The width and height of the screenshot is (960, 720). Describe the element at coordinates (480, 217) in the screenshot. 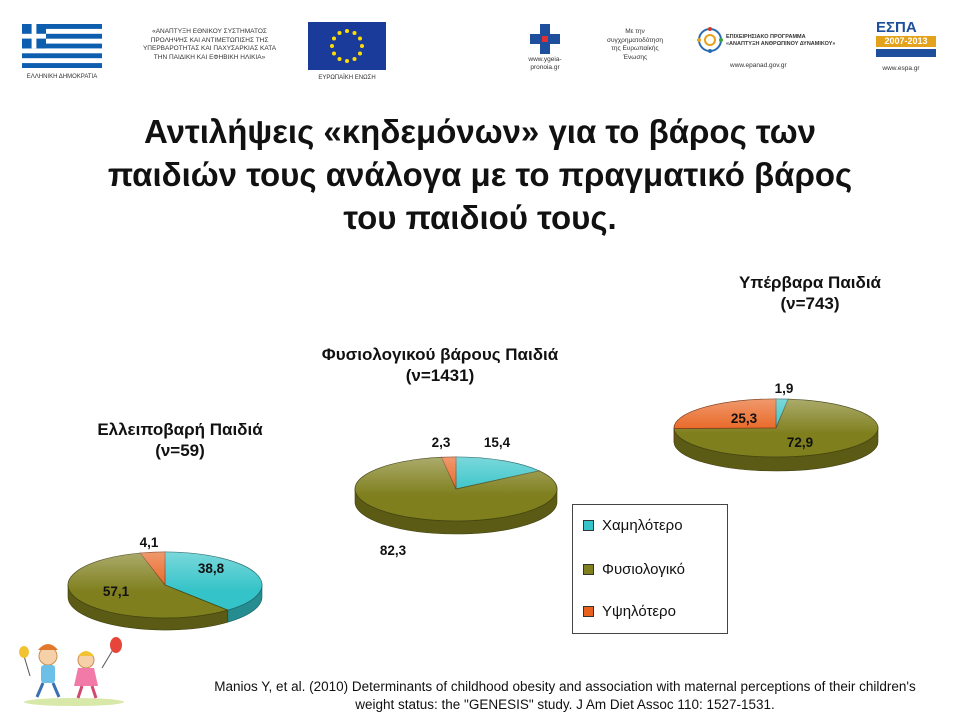

I see `title-line: του παιδιού τους.` at that location.